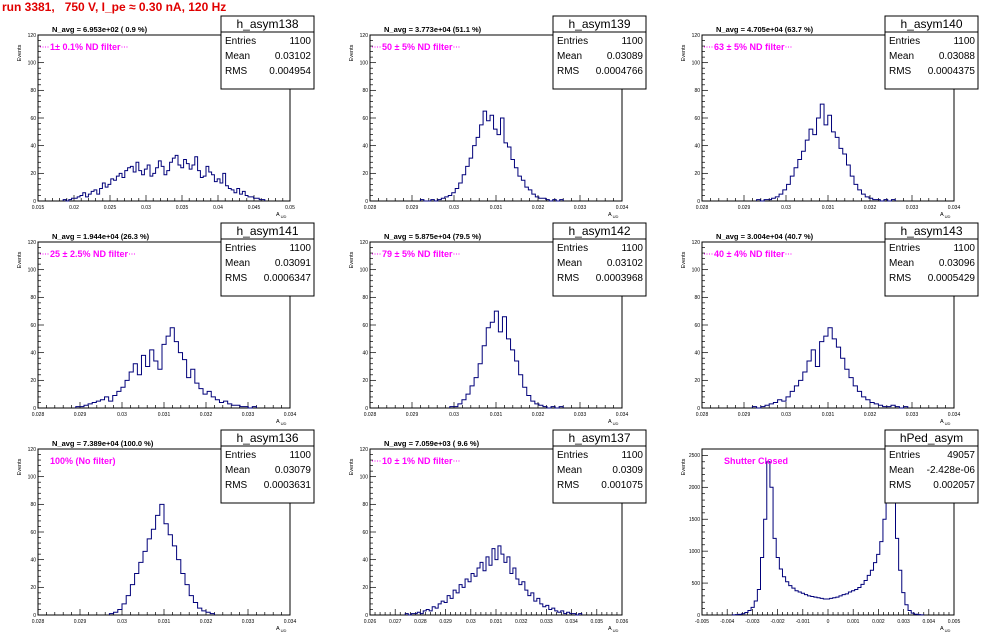 The width and height of the screenshot is (996, 636). What do you see at coordinates (370, 208) in the screenshot?
I see `x-tick-label: 0.028` at bounding box center [370, 208].